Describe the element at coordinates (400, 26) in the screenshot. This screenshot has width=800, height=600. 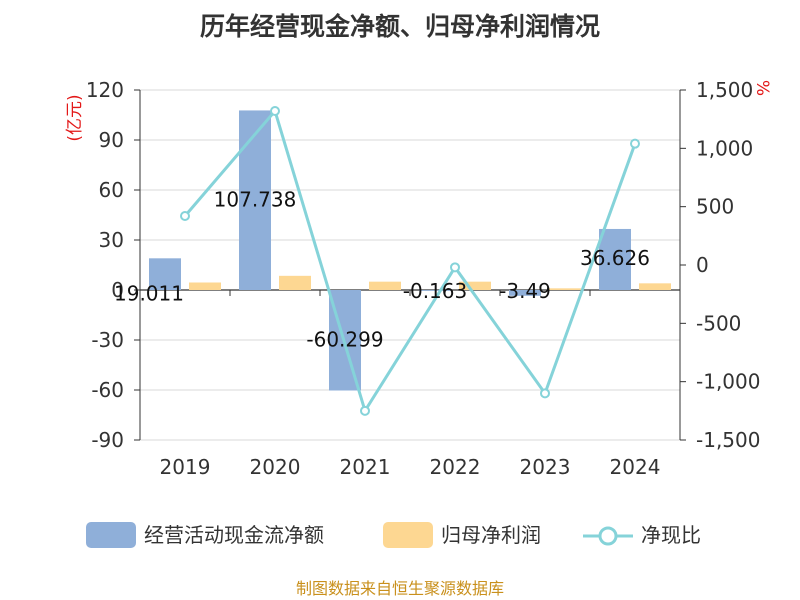
I see `chart-title: 历年经营现金净额、归母净利润情况` at that location.